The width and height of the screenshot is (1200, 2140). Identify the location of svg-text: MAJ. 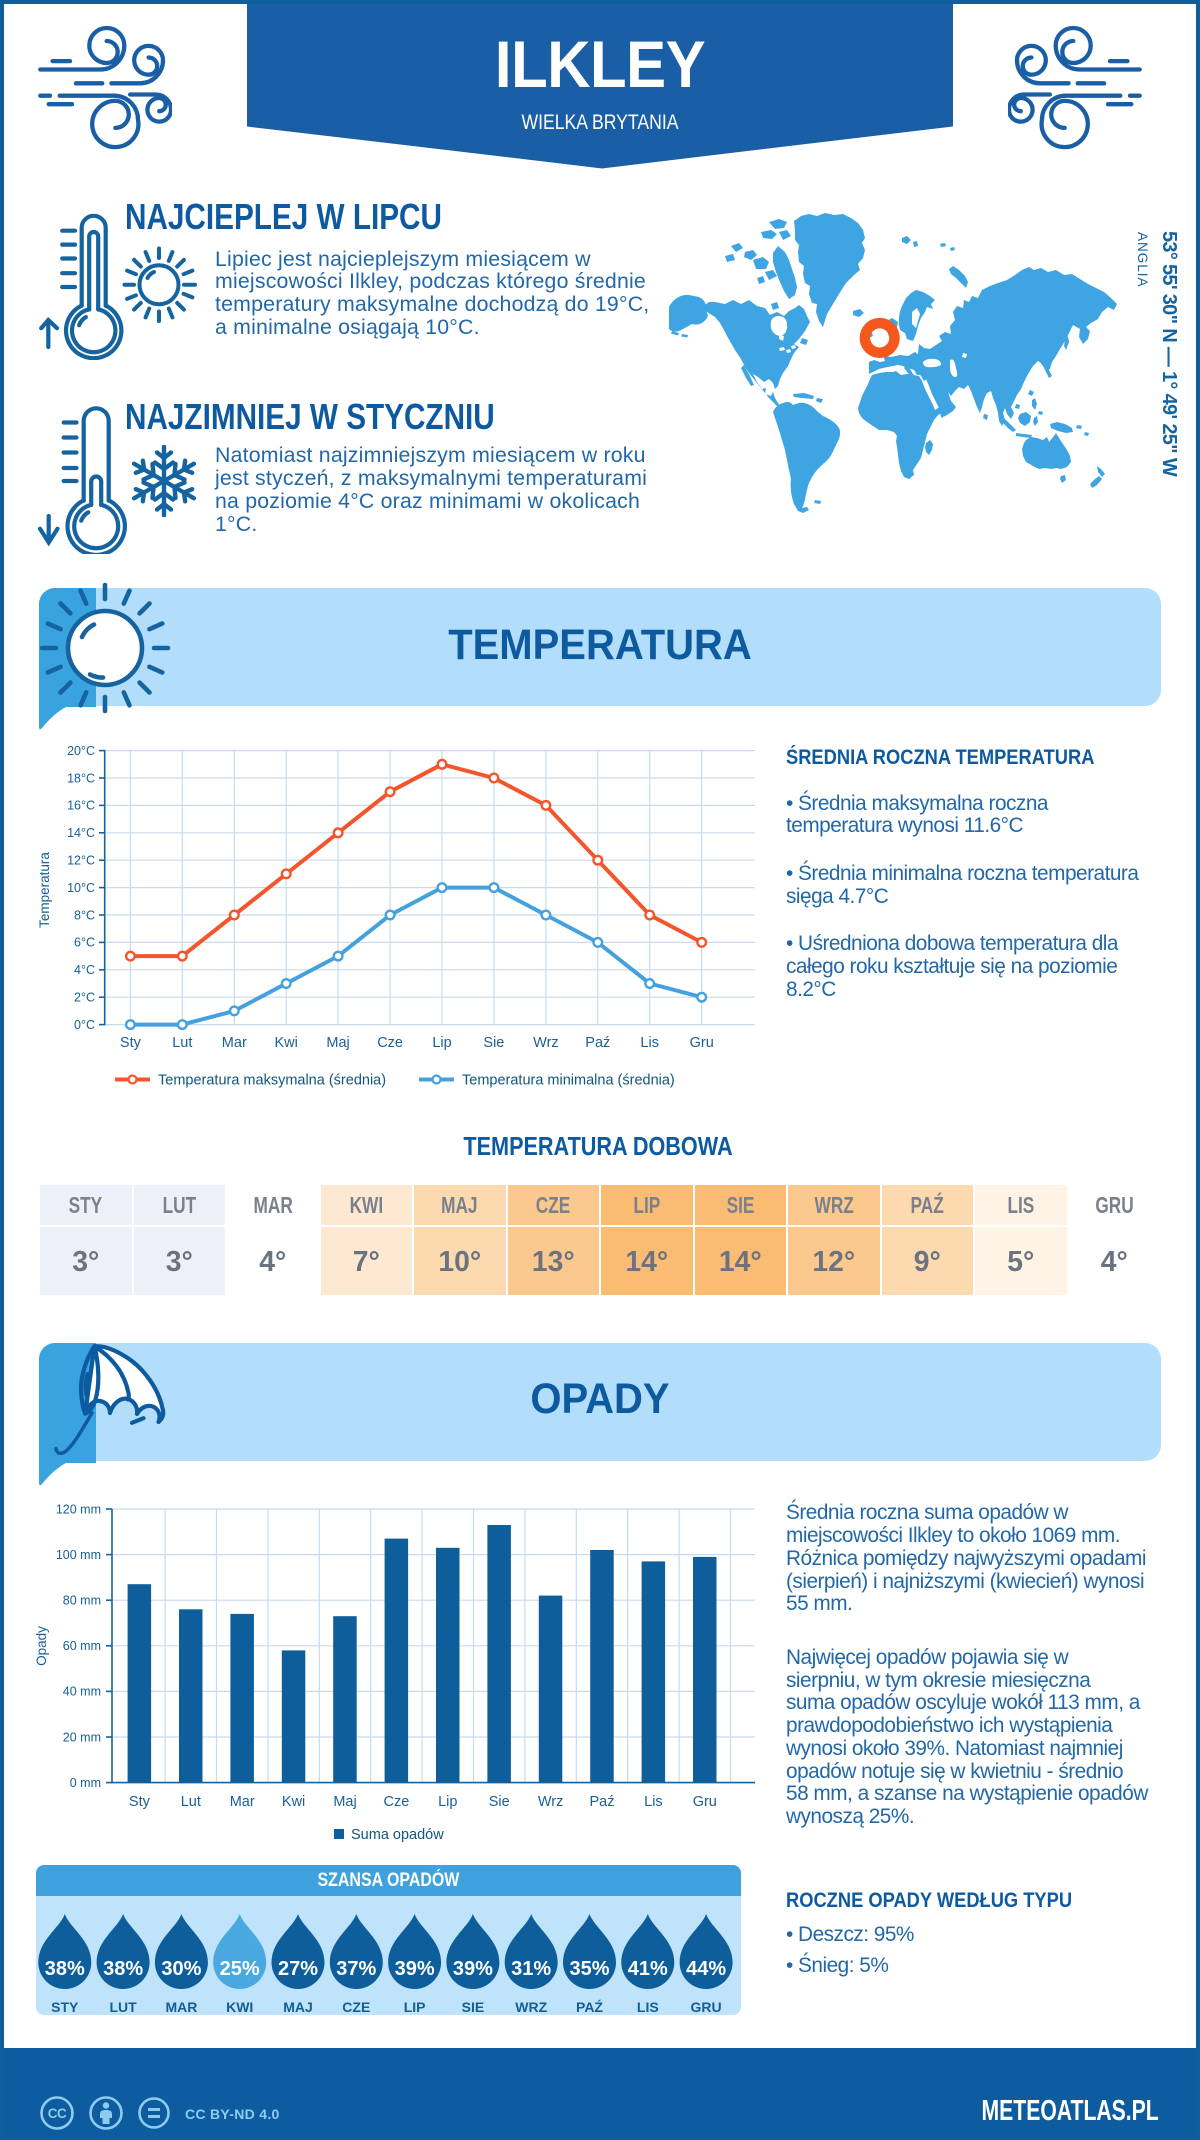
(298, 2006).